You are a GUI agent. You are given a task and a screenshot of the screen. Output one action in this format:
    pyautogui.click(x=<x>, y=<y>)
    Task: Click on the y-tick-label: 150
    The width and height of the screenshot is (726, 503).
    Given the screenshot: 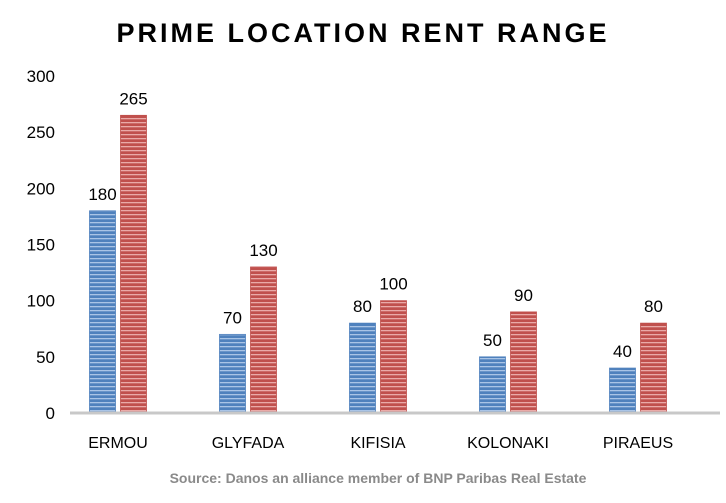 What is the action you would take?
    pyautogui.click(x=41, y=245)
    